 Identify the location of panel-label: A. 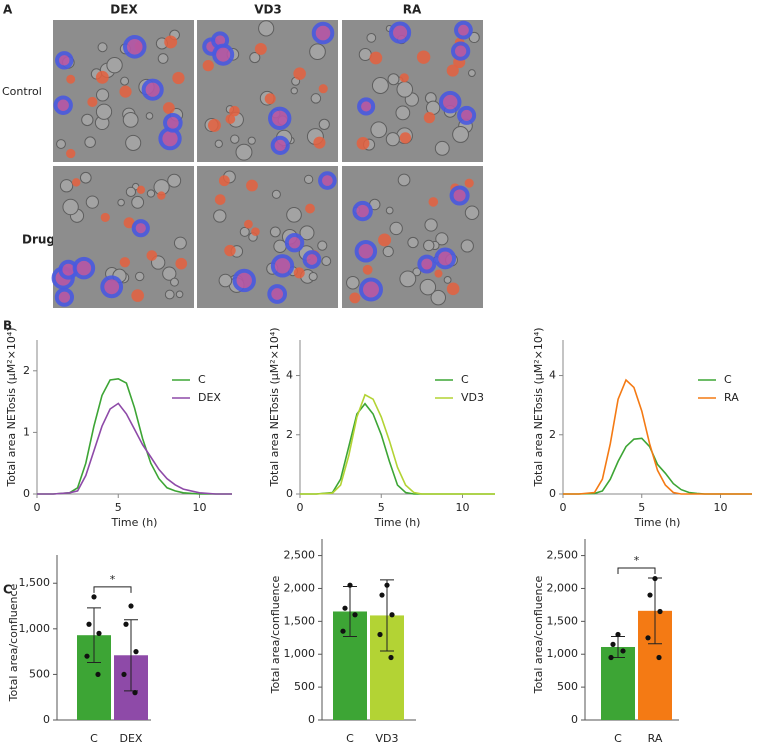
(8, 10).